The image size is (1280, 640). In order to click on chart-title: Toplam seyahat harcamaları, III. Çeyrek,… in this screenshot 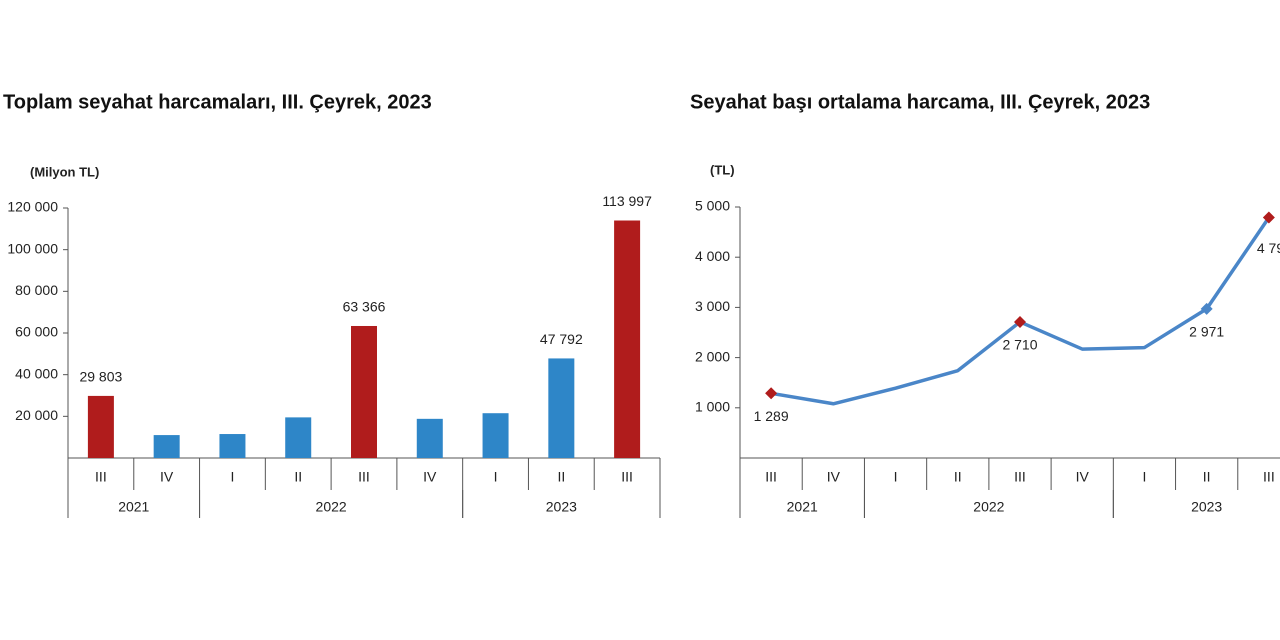, I will do `click(217, 102)`.